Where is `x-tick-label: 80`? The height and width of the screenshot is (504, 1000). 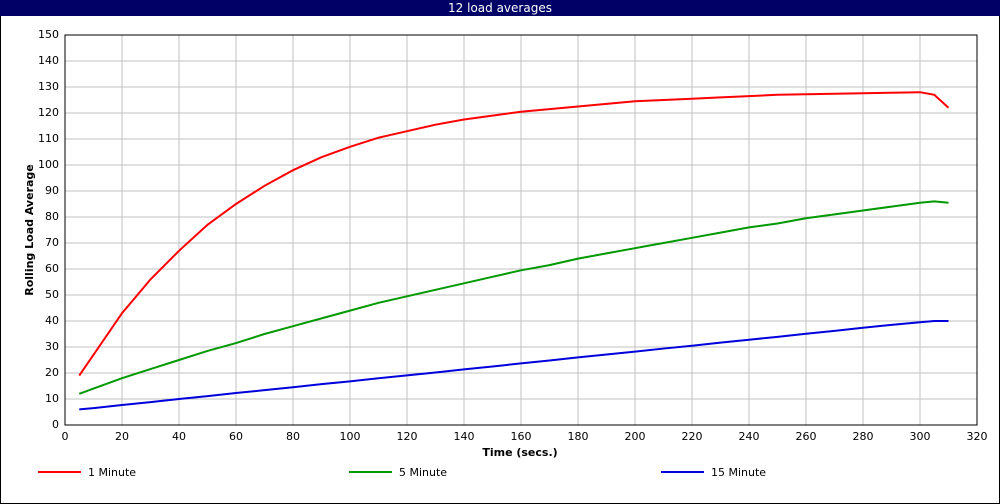 x-tick-label: 80 is located at coordinates (293, 436).